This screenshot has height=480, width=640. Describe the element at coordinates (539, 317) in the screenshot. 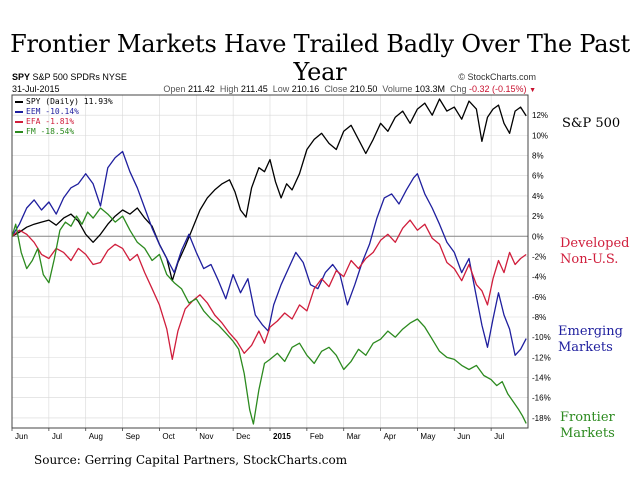

I see `y-tick-label: -8%` at that location.